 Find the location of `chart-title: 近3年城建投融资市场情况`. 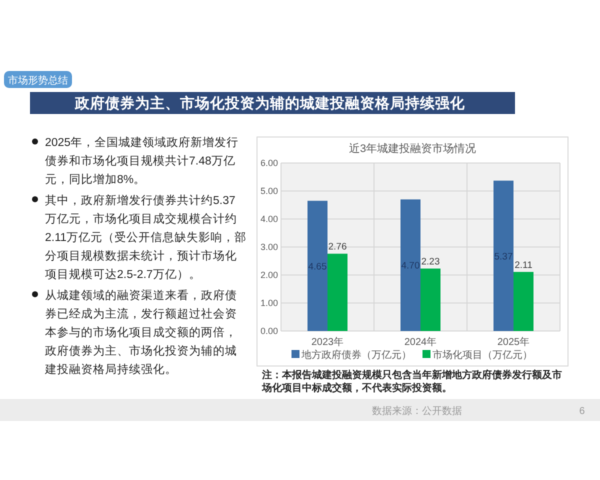

chart-title: 近3年城建投融资市场情况 is located at coordinates (412, 148).